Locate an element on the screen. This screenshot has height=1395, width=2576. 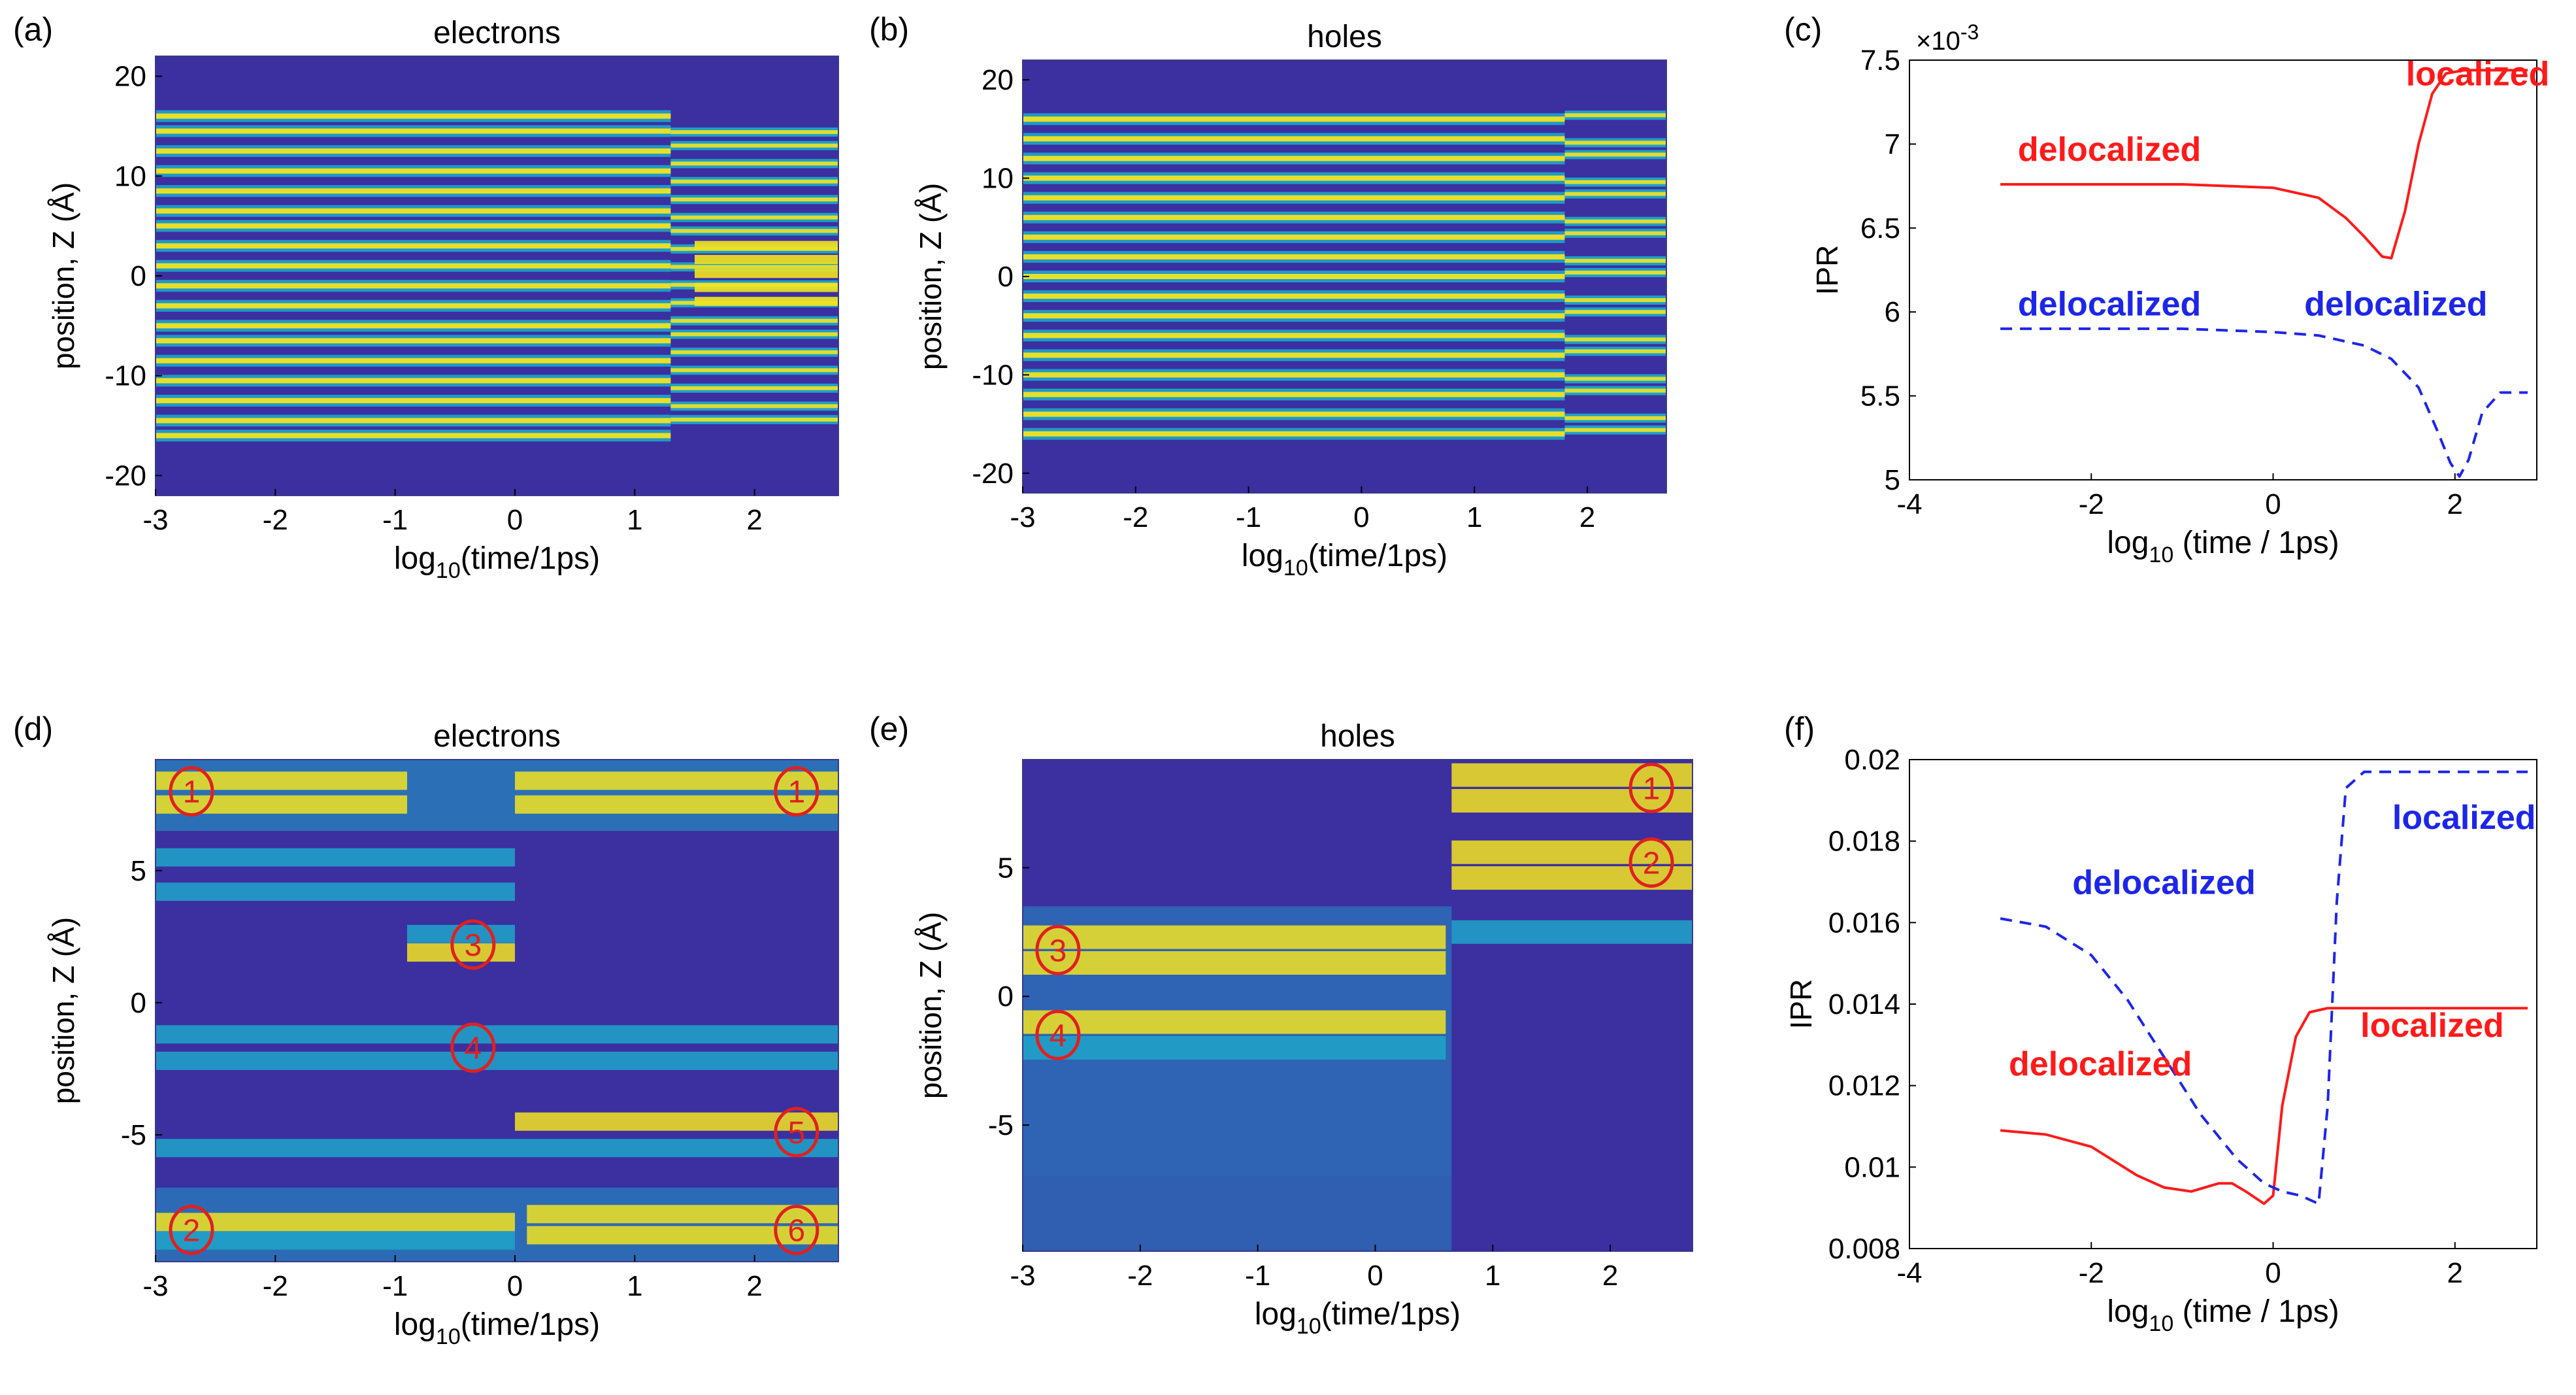
heatmap-background is located at coordinates (497, 1011).